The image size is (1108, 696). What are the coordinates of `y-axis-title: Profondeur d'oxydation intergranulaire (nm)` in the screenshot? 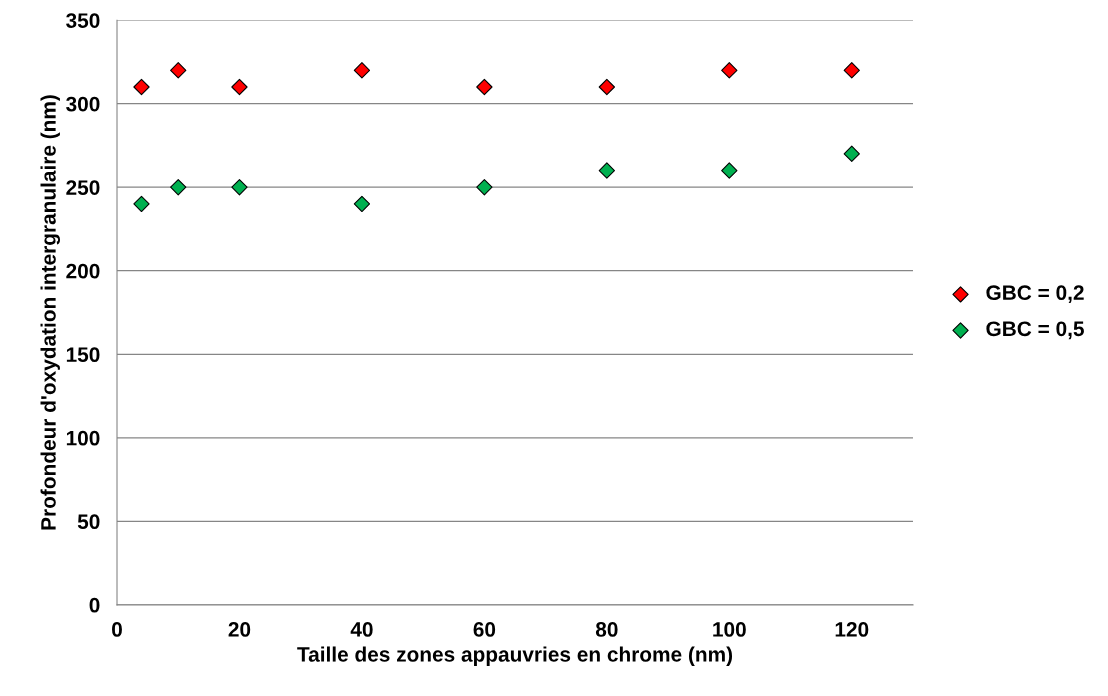 It's located at (50, 312).